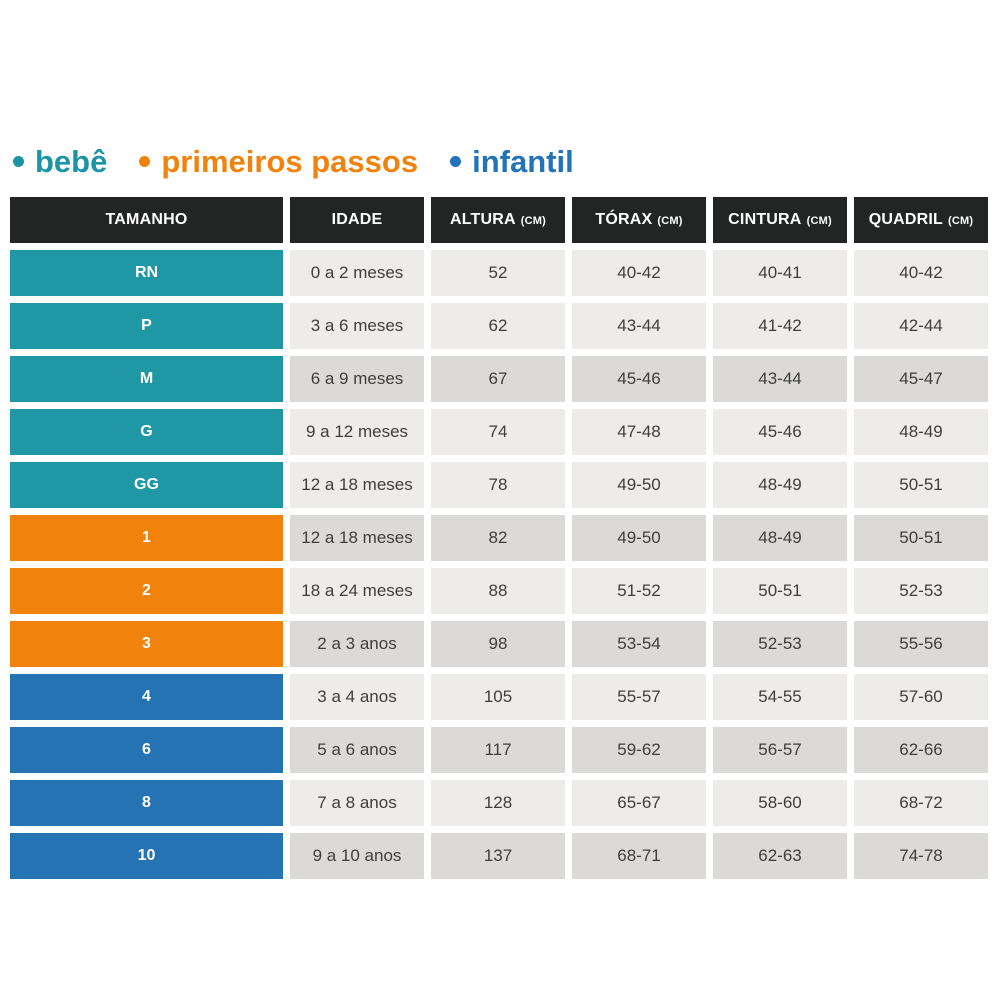 Image resolution: width=1000 pixels, height=1000 pixels. Describe the element at coordinates (146, 591) in the screenshot. I see `size-cell: 2` at that location.